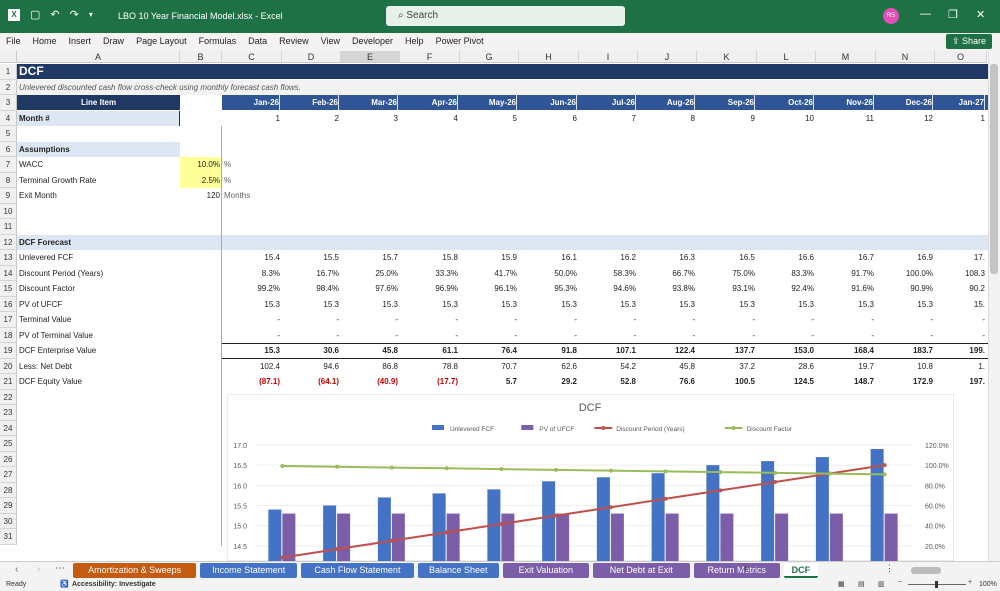 The width and height of the screenshot is (1000, 591). Describe the element at coordinates (981, 15) in the screenshot. I see `close-button: ✕` at that location.